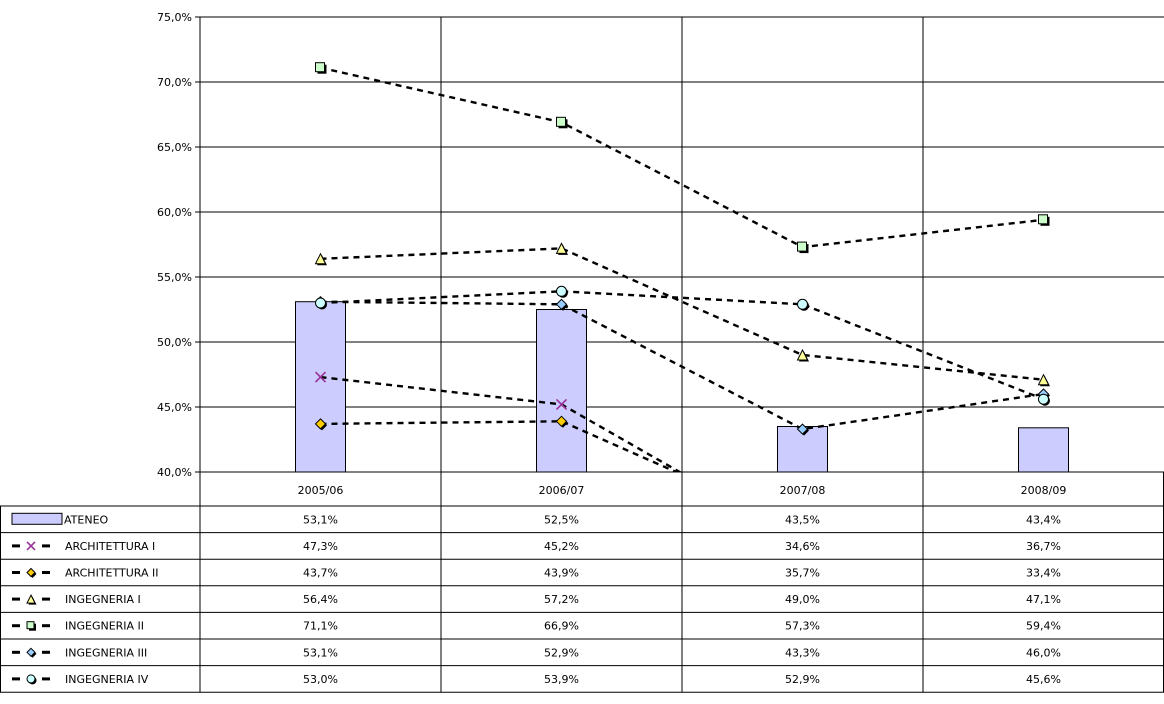 The height and width of the screenshot is (704, 1164). Describe the element at coordinates (174, 407) in the screenshot. I see `y-tick-label: 45,0%` at that location.